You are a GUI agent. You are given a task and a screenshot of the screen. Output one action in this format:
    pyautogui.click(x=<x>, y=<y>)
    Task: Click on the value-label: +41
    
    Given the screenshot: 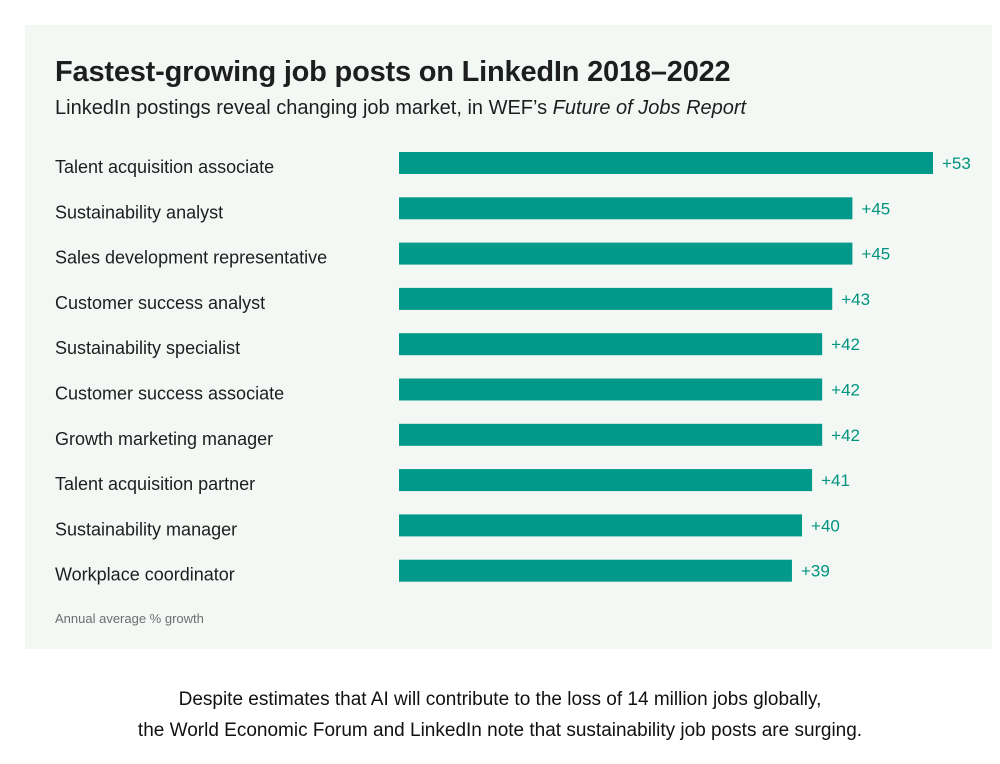 What is the action you would take?
    pyautogui.click(x=835, y=480)
    